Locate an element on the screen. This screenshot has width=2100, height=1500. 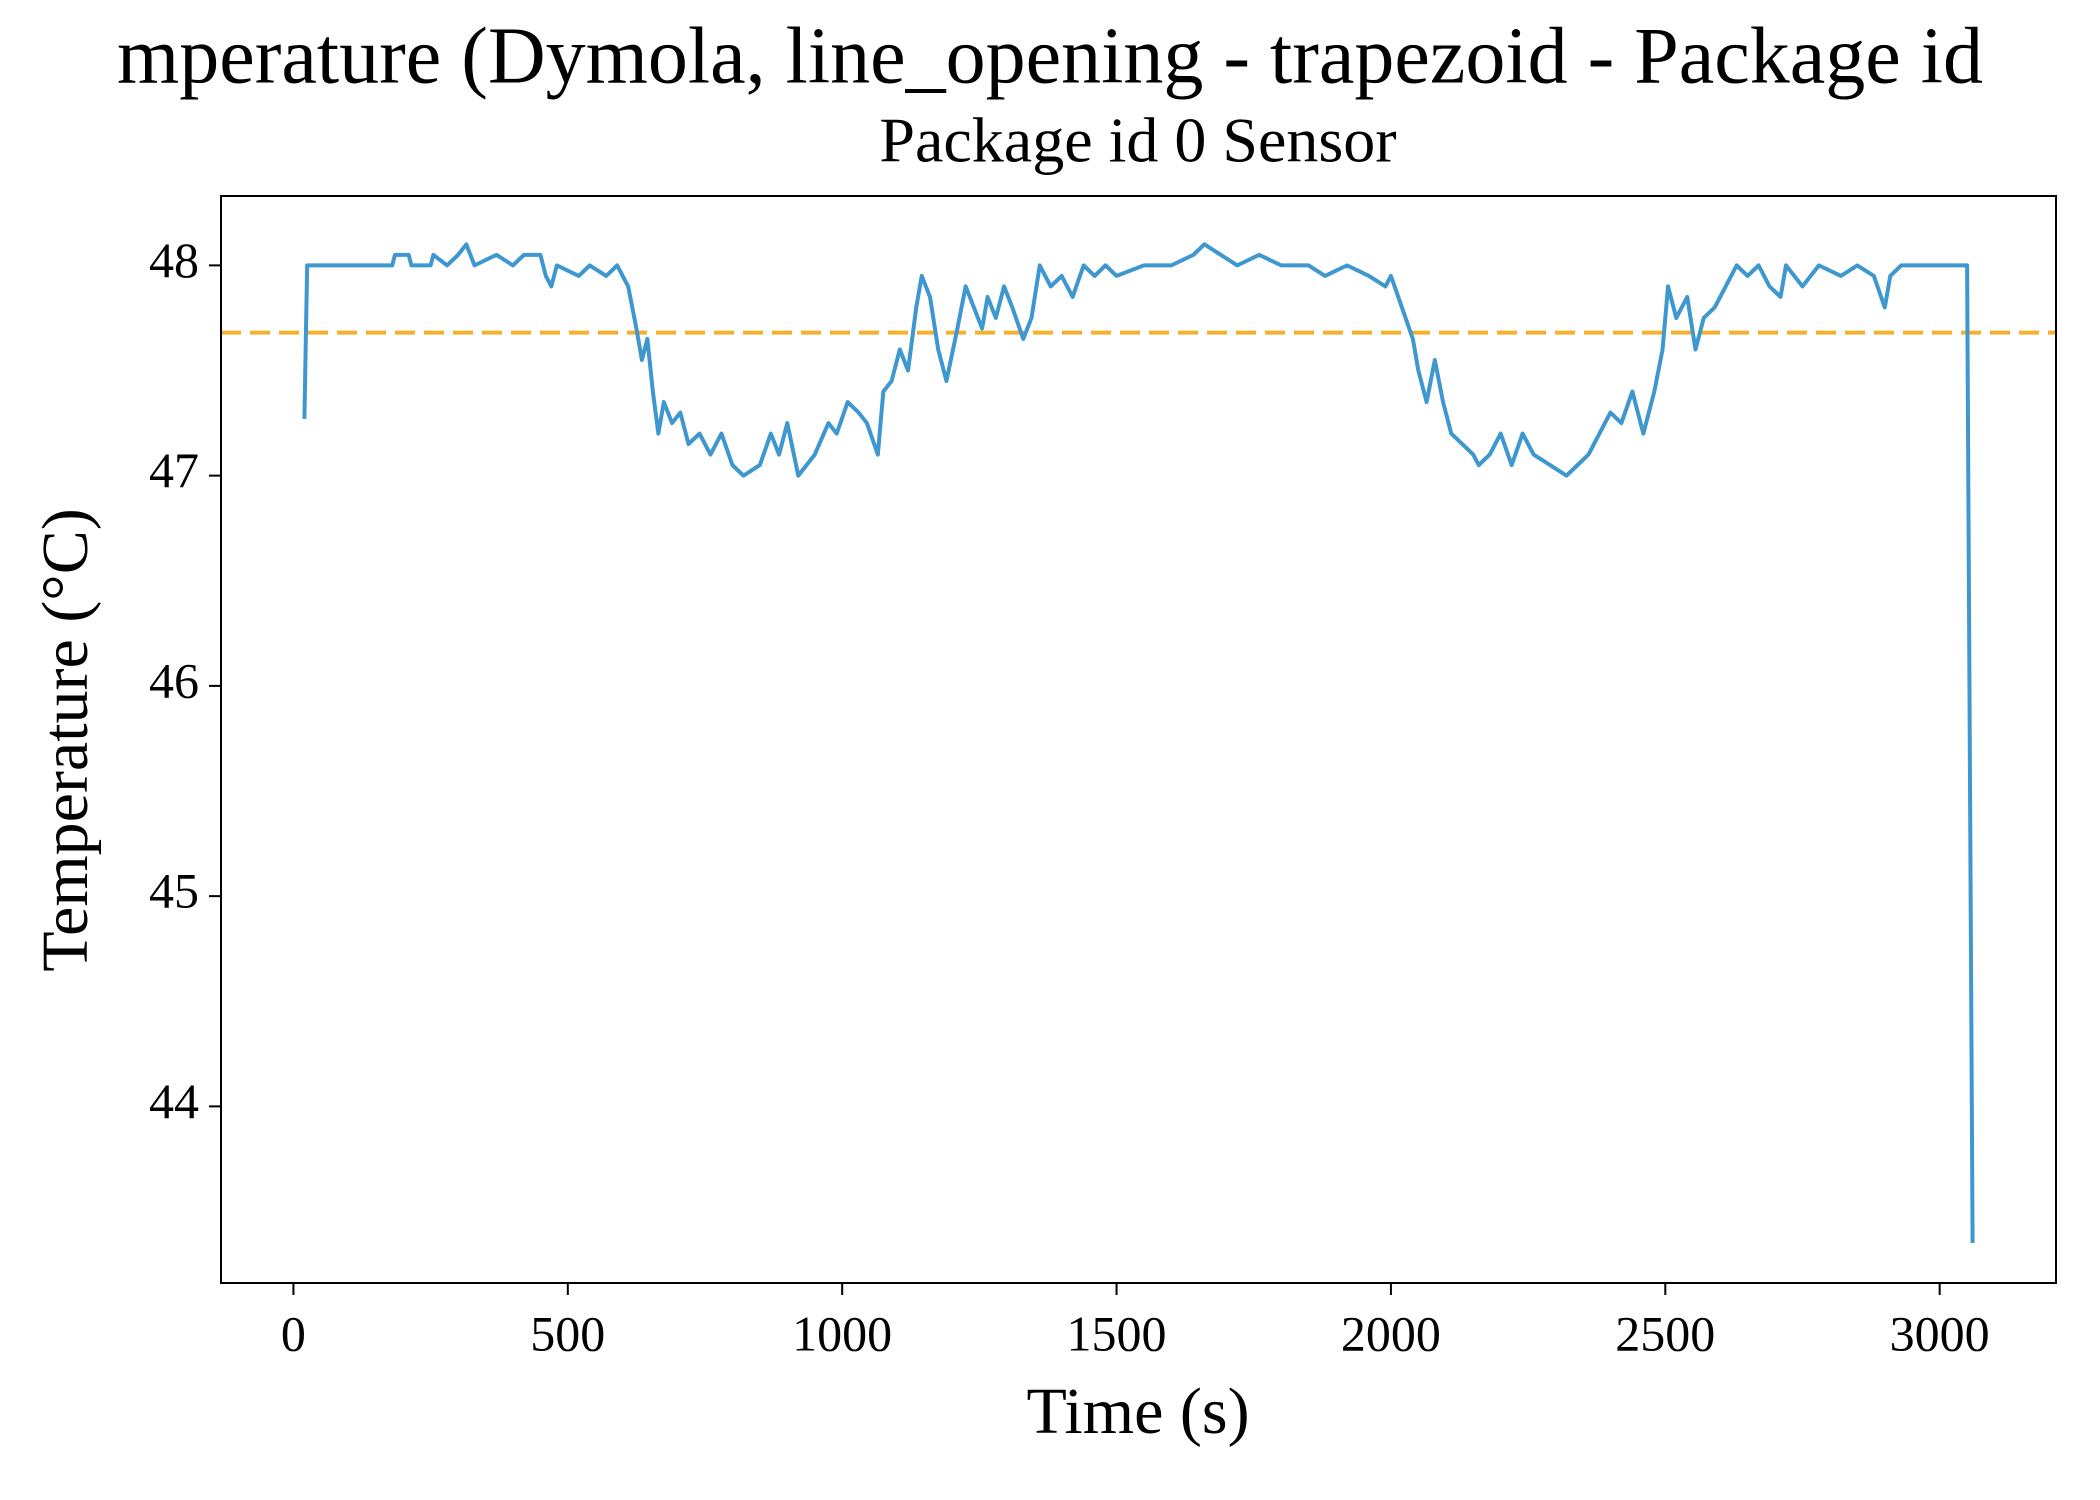
chart-subtitle: Package id 0 Sensor is located at coordinates (1137, 140).